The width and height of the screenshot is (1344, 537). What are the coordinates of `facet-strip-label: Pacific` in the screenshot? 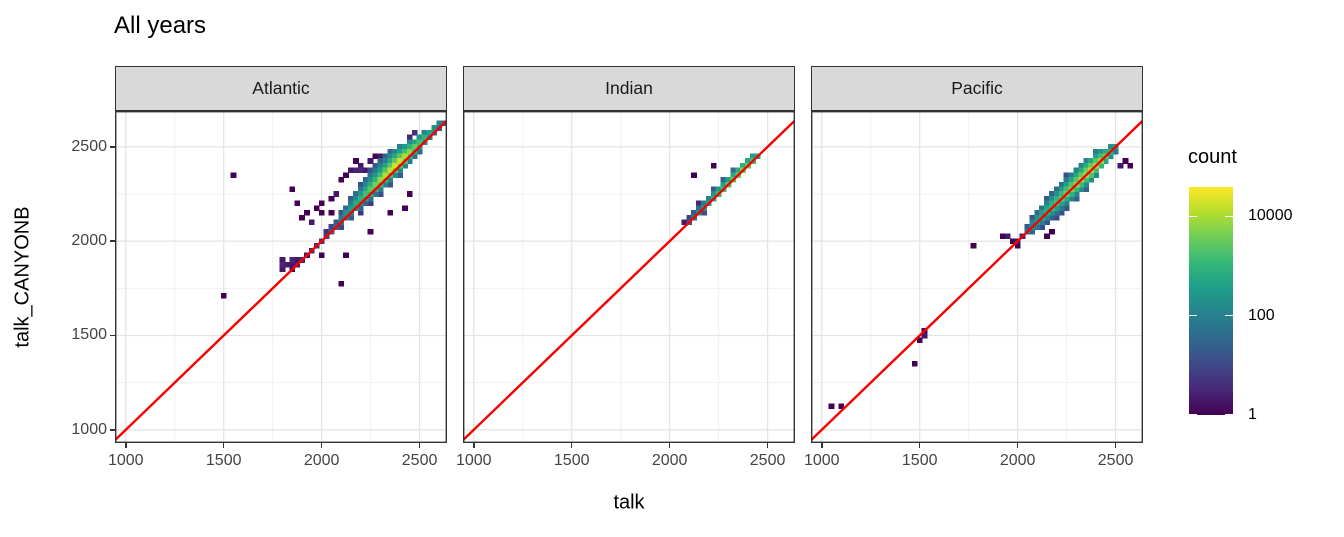 It's located at (977, 88).